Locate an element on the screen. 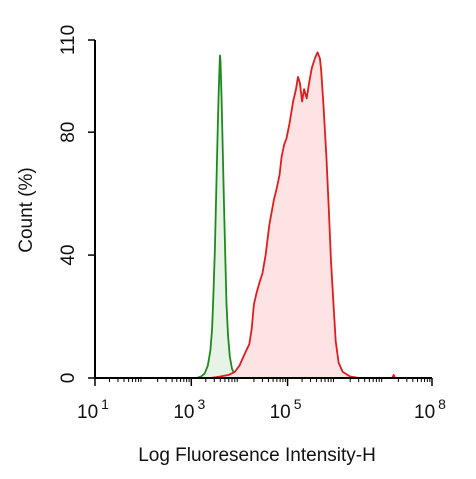  series-0-area is located at coordinates (217, 217).